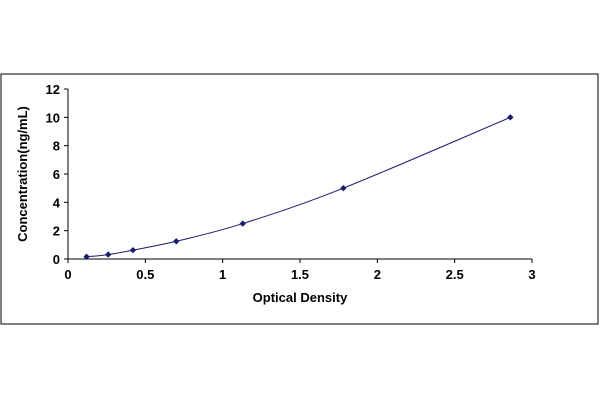  I want to click on x-axis: 0 0.5 1 1.5 2 2.5 3, so click(300, 270).